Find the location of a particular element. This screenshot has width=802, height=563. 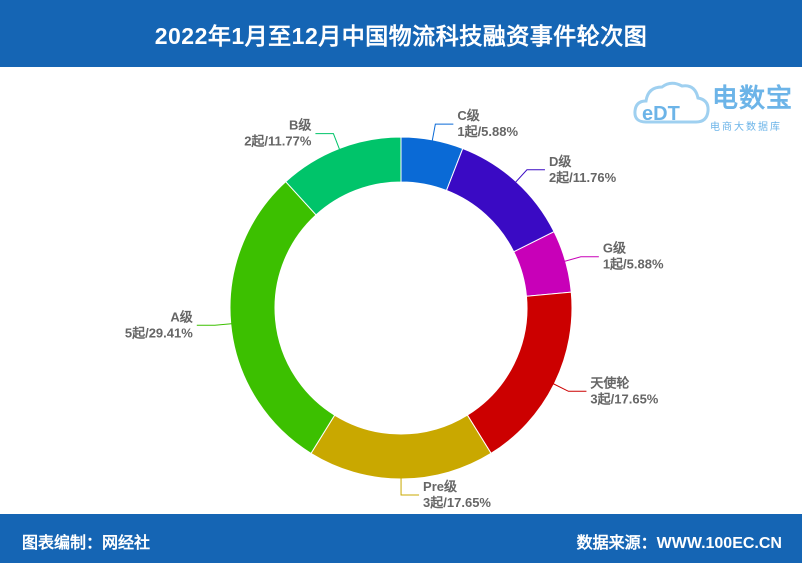

slice-label-name-4: Pre级 is located at coordinates (440, 486).